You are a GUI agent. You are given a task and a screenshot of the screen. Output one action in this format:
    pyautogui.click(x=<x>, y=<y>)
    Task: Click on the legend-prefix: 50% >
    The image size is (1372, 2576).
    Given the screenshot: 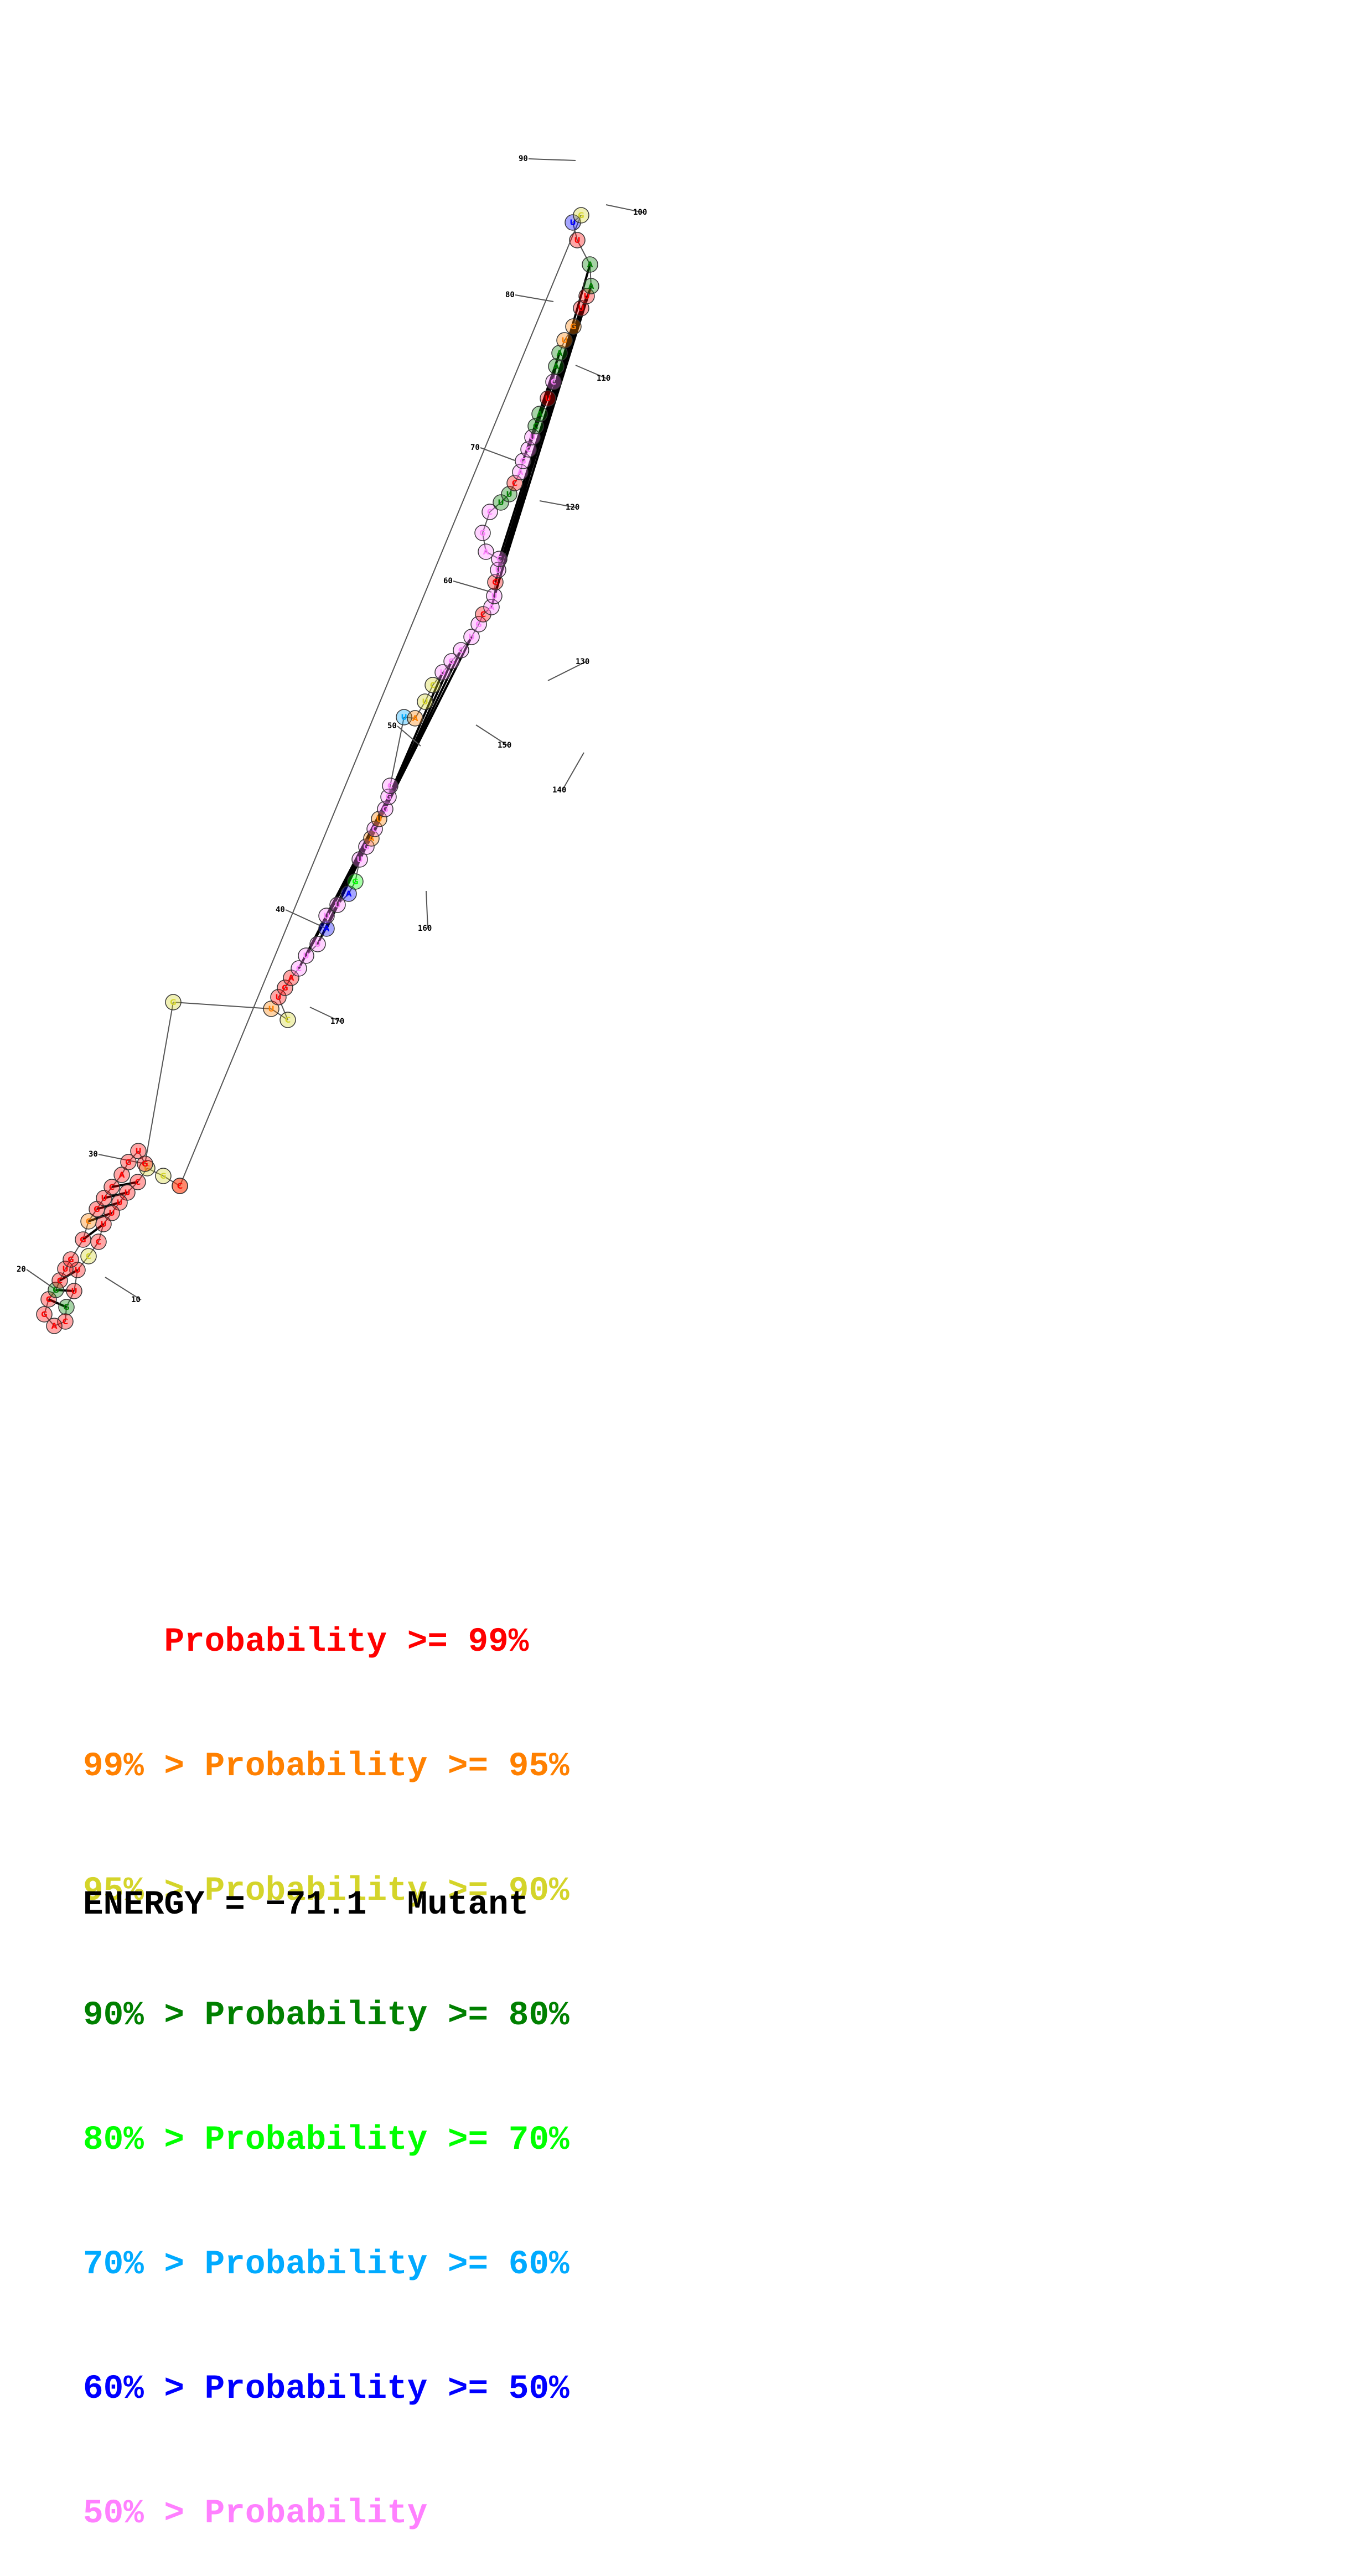 What is the action you would take?
    pyautogui.click(x=144, y=2514)
    